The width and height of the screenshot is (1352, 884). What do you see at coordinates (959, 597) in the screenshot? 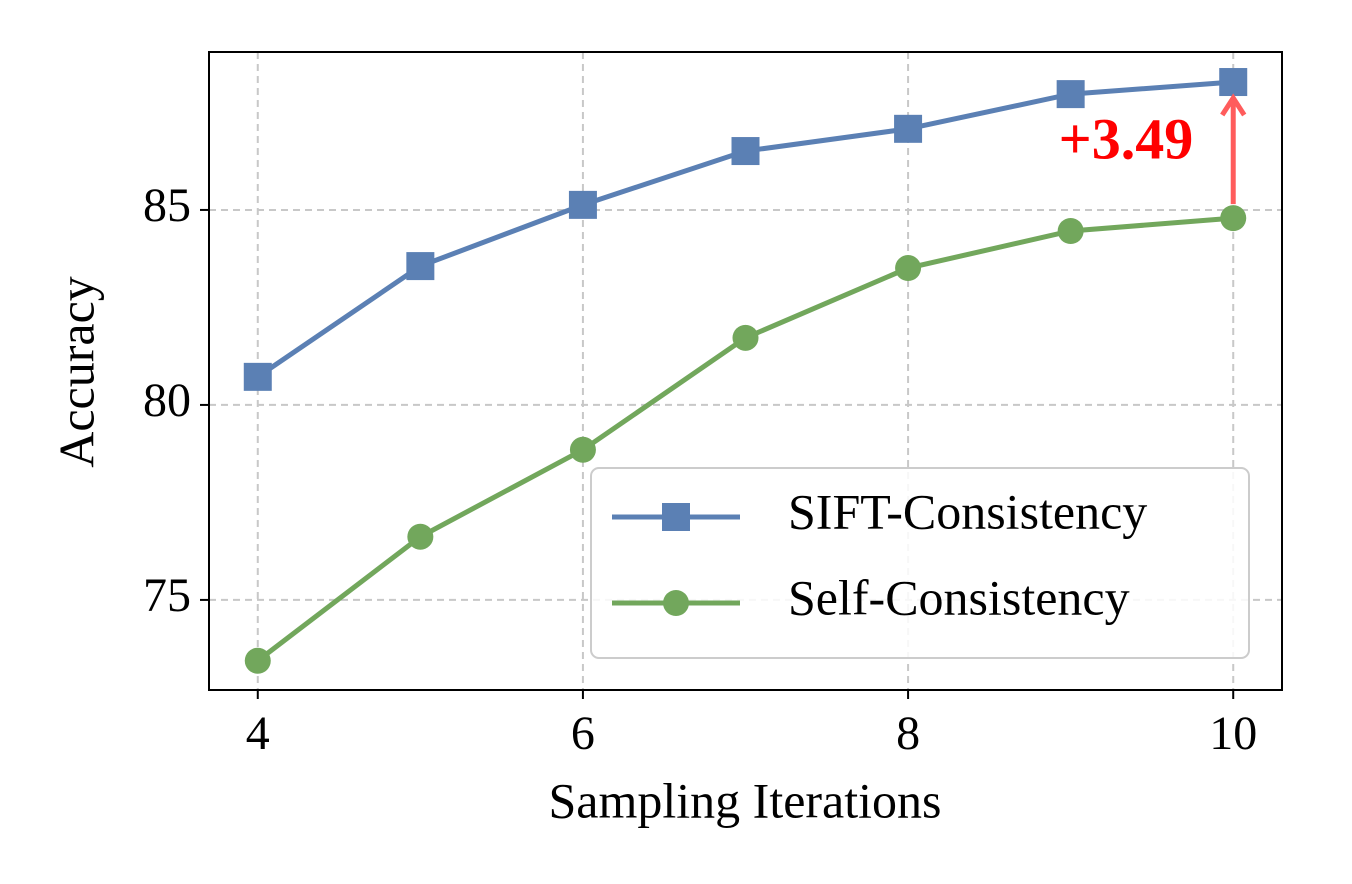
I see `legend-label: Self-Consistency` at bounding box center [959, 597].